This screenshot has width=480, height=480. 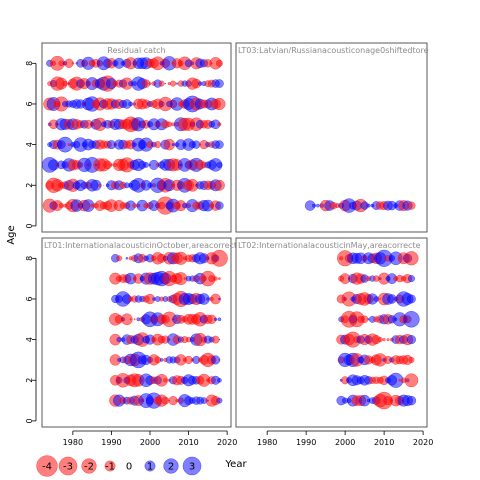 I want to click on legend-label: -1, so click(x=110, y=467).